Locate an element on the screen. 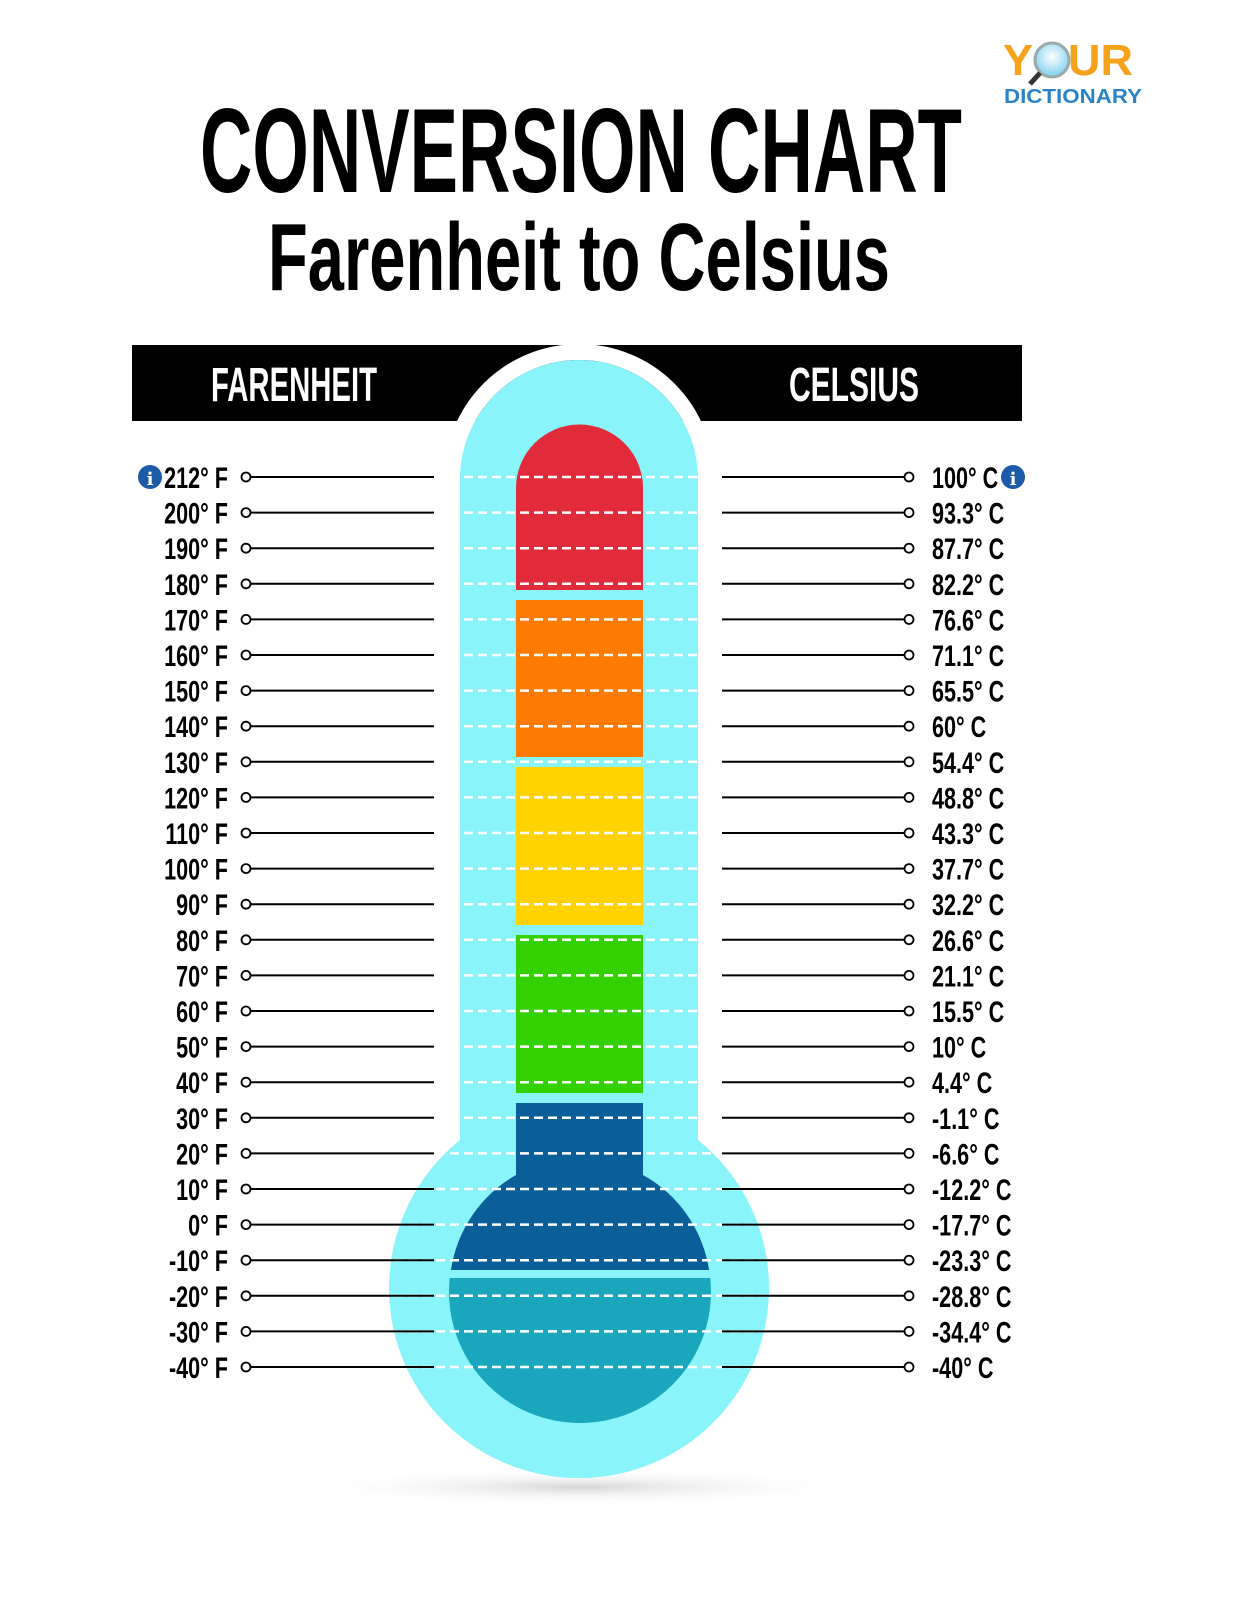 Image resolution: width=1236 pixels, height=1600 pixels. segment-green is located at coordinates (579, 1014).